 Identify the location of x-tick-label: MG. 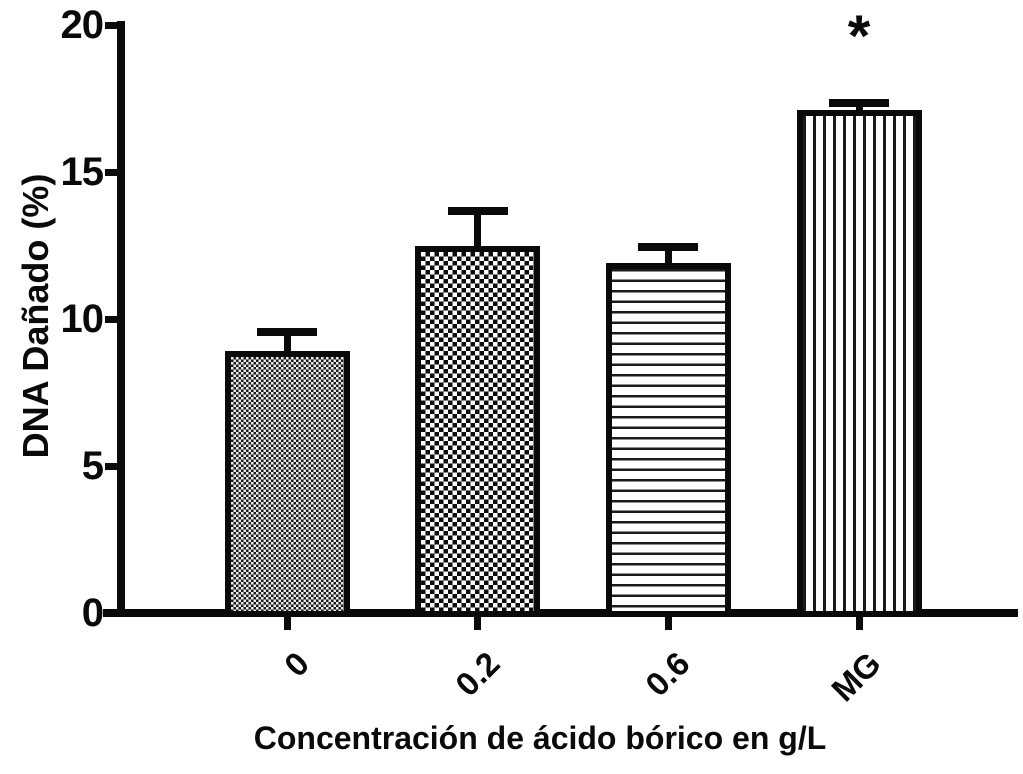
(855, 676).